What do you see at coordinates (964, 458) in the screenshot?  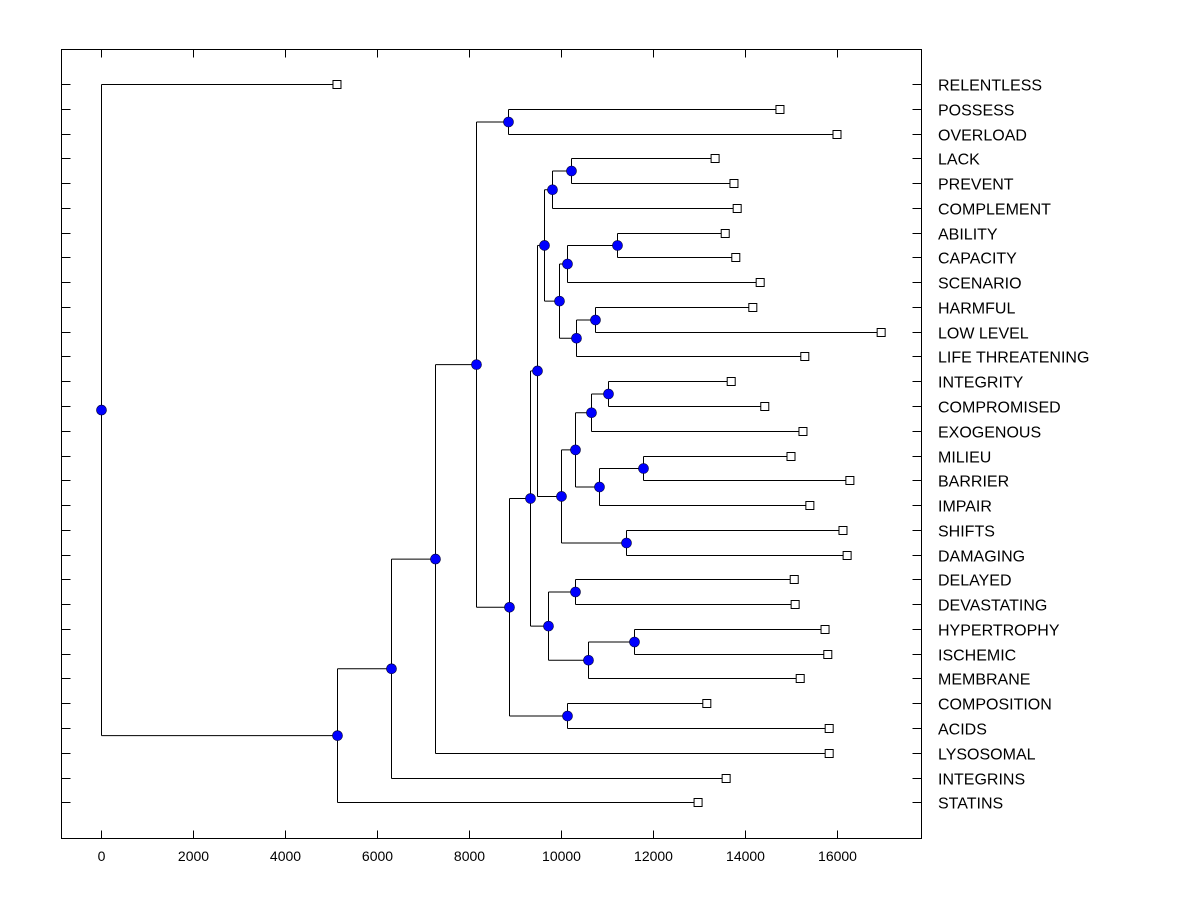 I see `leaf-label: MILIEU` at bounding box center [964, 458].